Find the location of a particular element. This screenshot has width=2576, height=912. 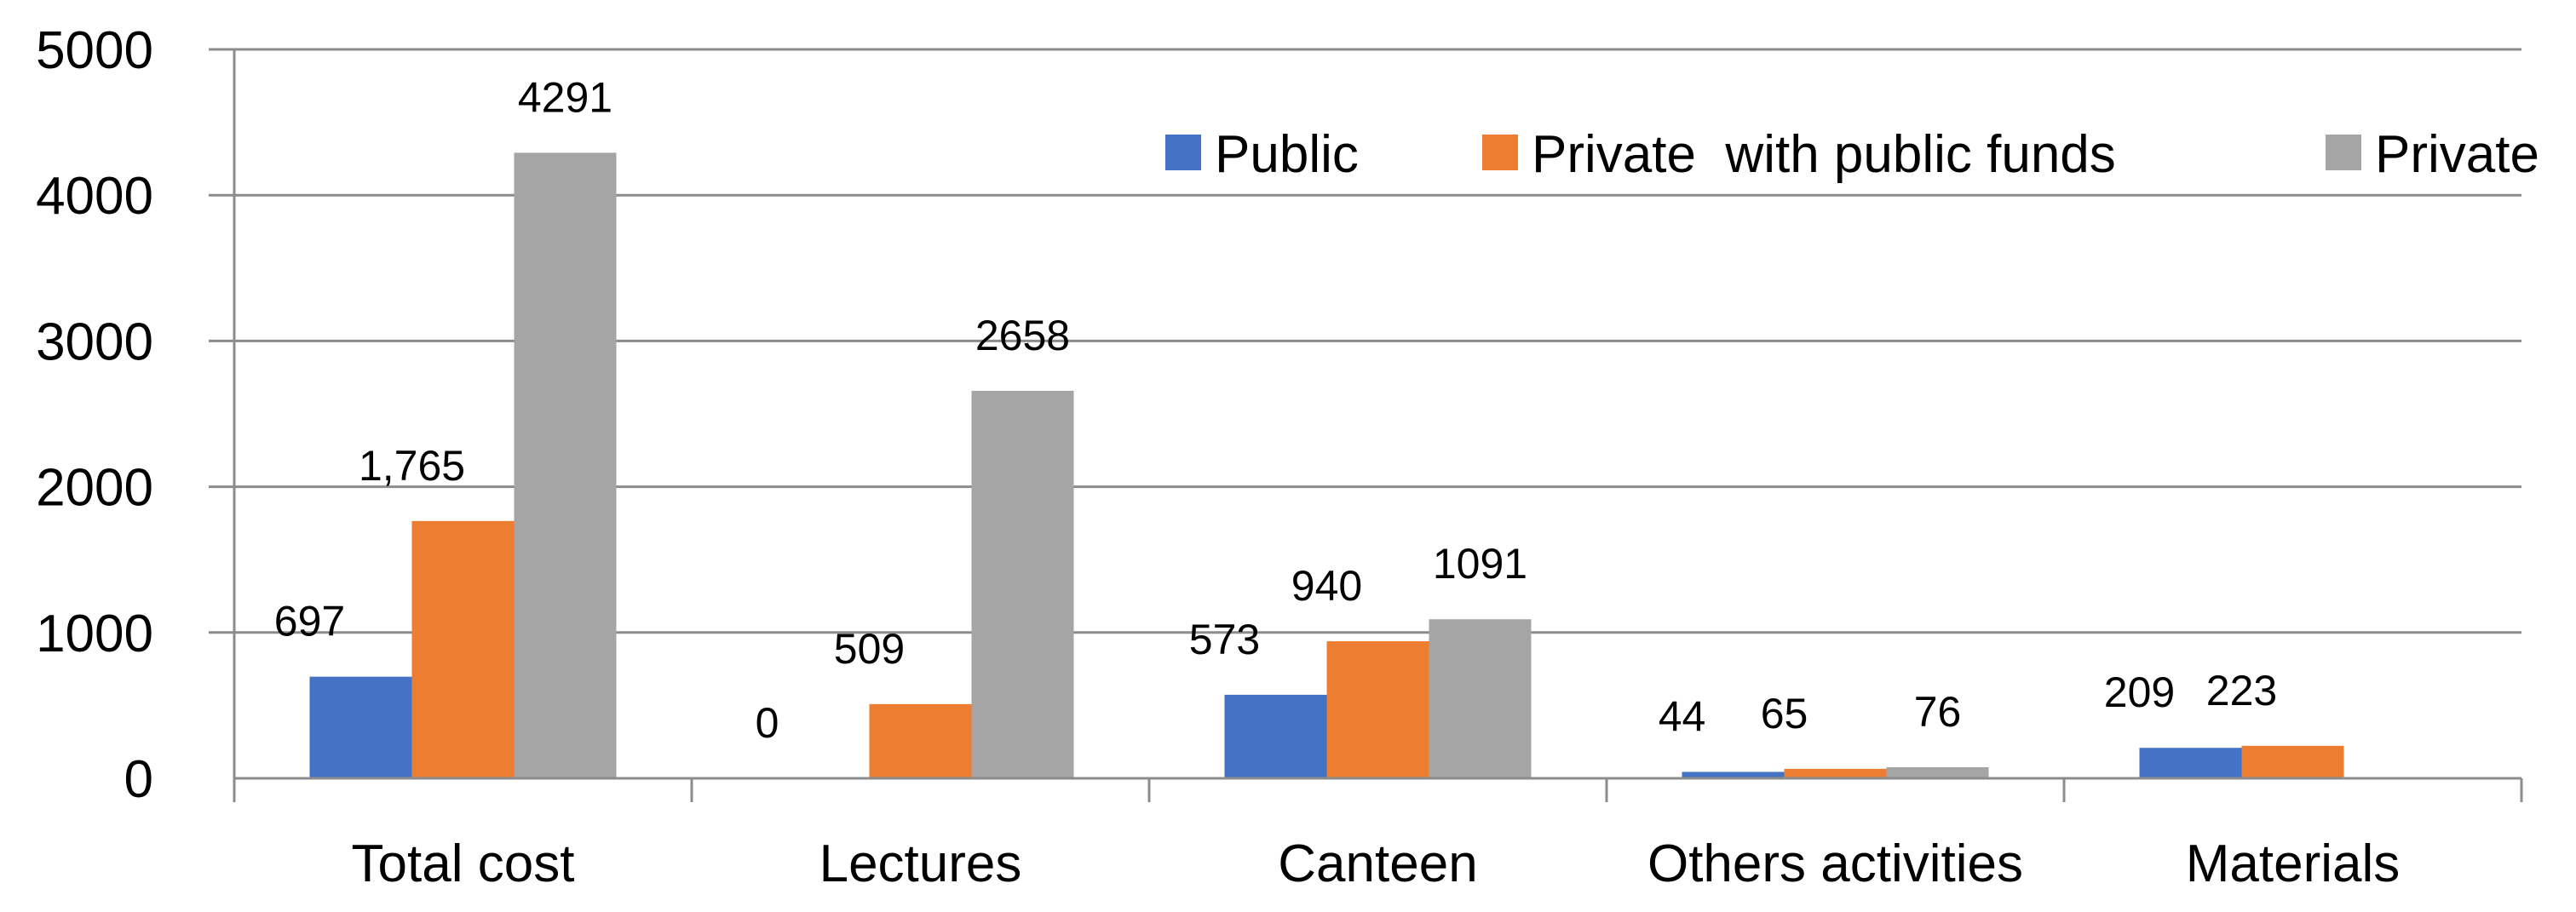

data-label: 4291 is located at coordinates (565, 97).